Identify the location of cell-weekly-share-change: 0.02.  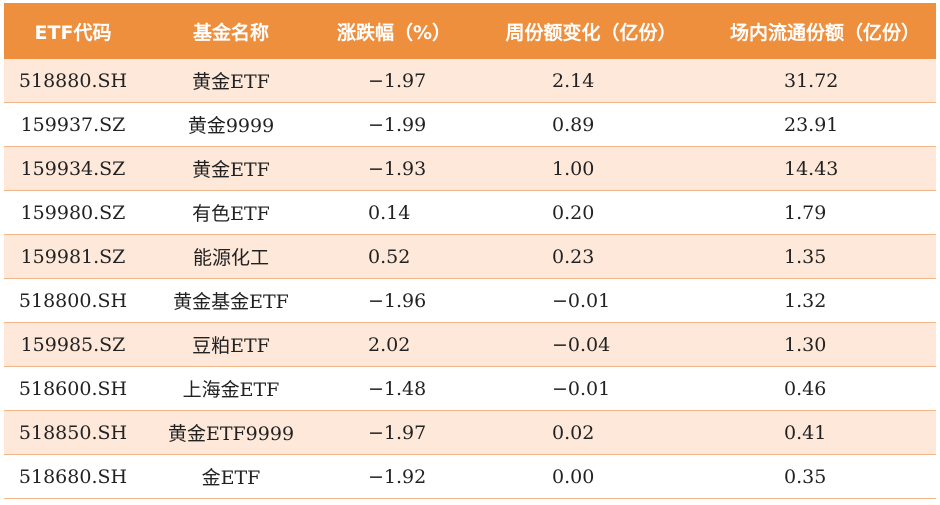
(573, 432).